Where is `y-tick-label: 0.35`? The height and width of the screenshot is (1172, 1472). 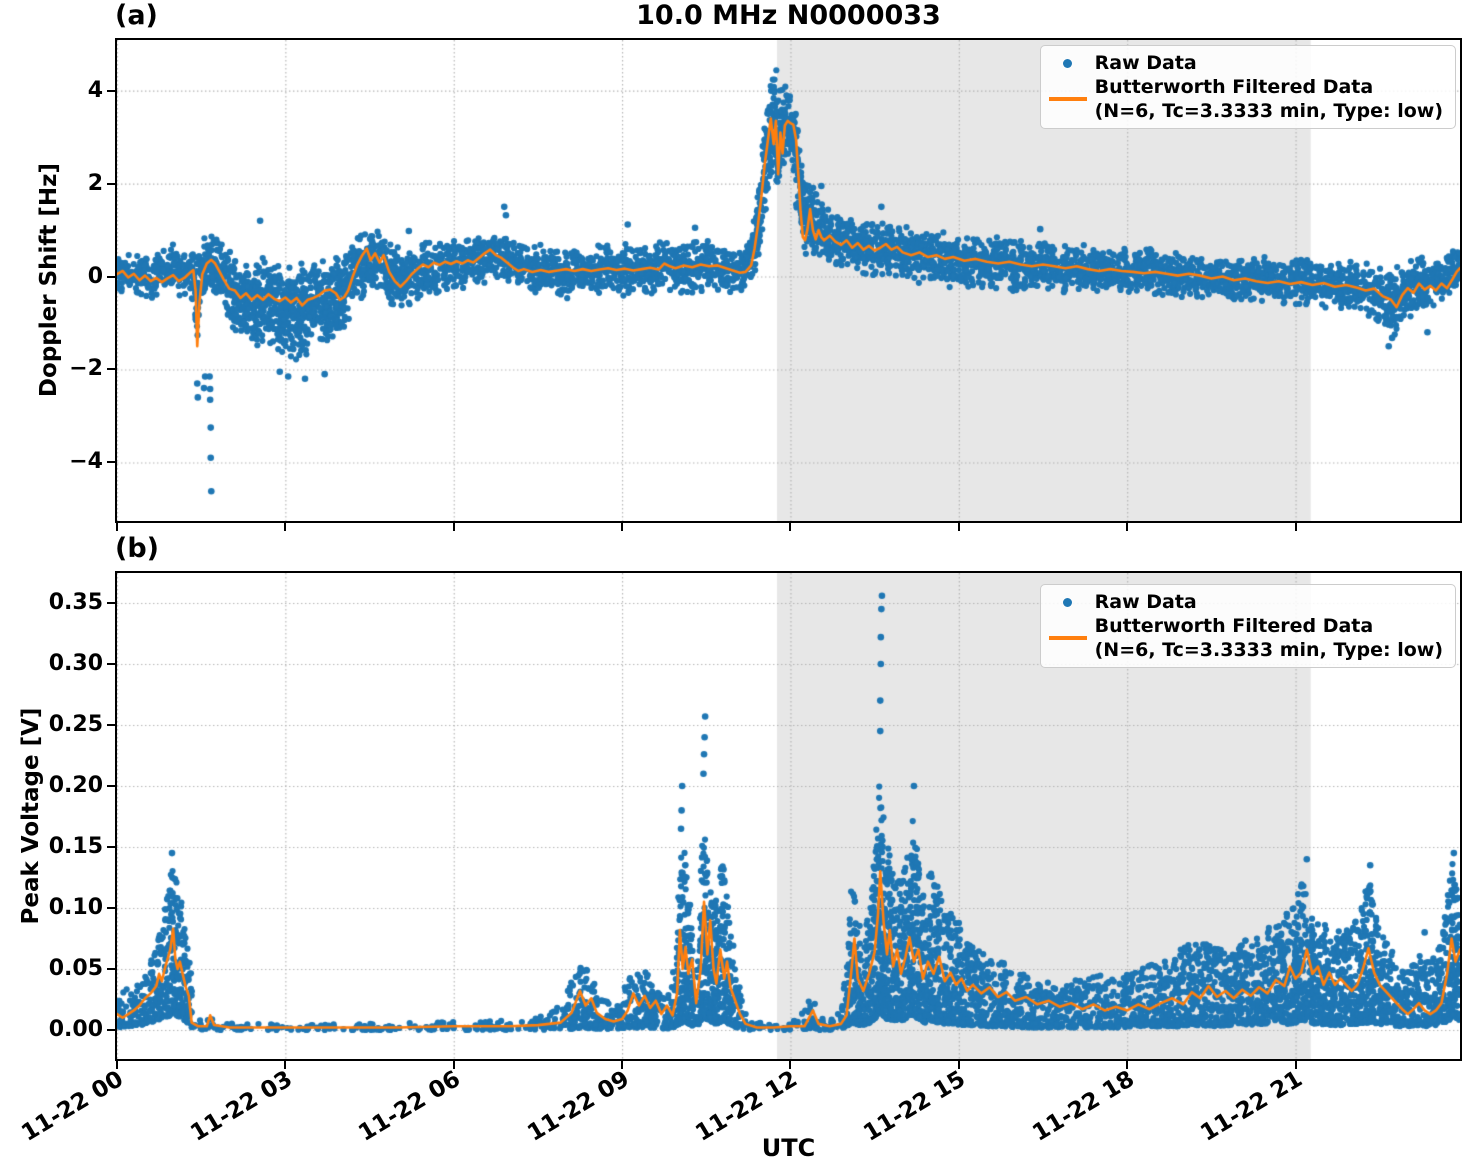
y-tick-label: 0.35 is located at coordinates (75, 602).